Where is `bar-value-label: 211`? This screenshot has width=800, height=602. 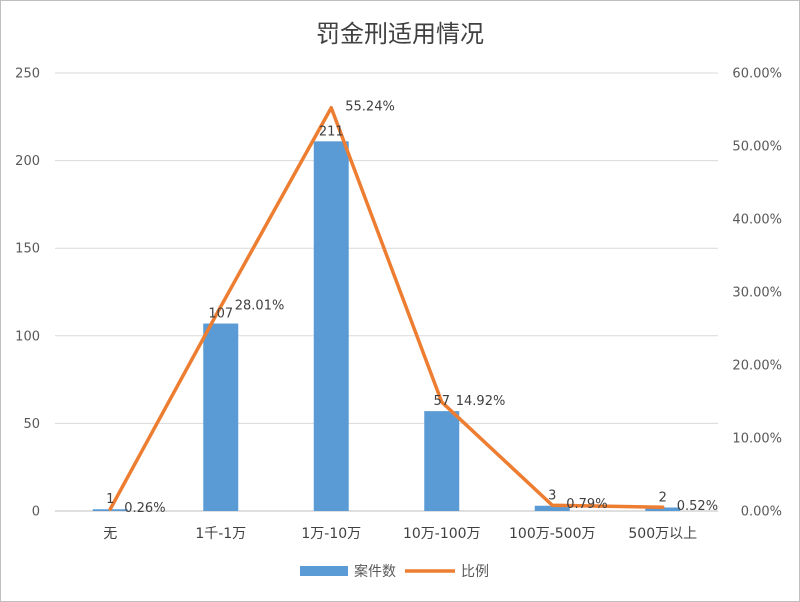
bar-value-label: 211 is located at coordinates (331, 131).